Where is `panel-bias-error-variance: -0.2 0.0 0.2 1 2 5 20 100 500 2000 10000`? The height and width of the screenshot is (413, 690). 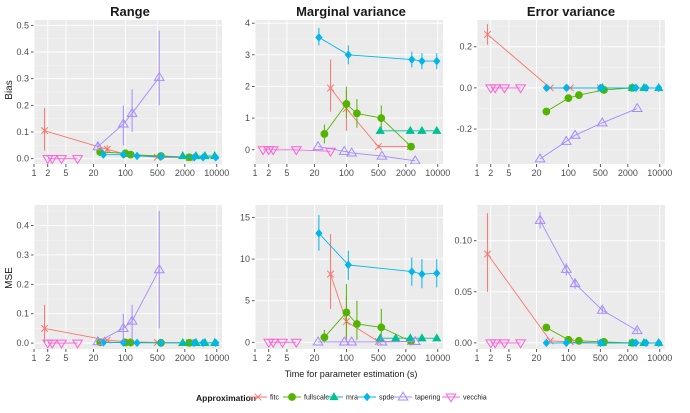 panel-bias-error-variance: -0.2 0.0 0.2 1 2 5 20 100 500 2000 10000 is located at coordinates (564, 99).